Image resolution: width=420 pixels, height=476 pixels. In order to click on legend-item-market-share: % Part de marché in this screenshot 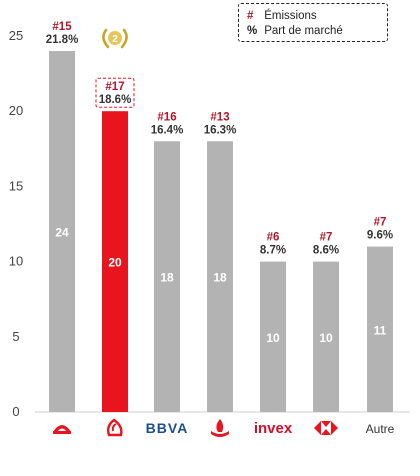, I will do `click(313, 31)`.